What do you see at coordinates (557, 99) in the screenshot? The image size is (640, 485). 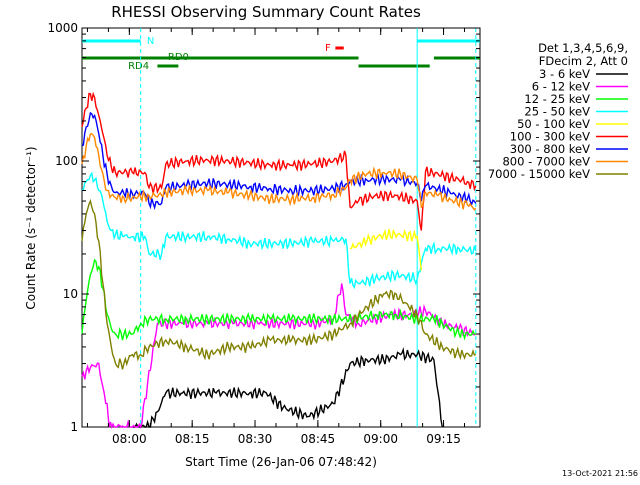 I see `legend-entry-label: 12 - 25 keV` at bounding box center [557, 99].